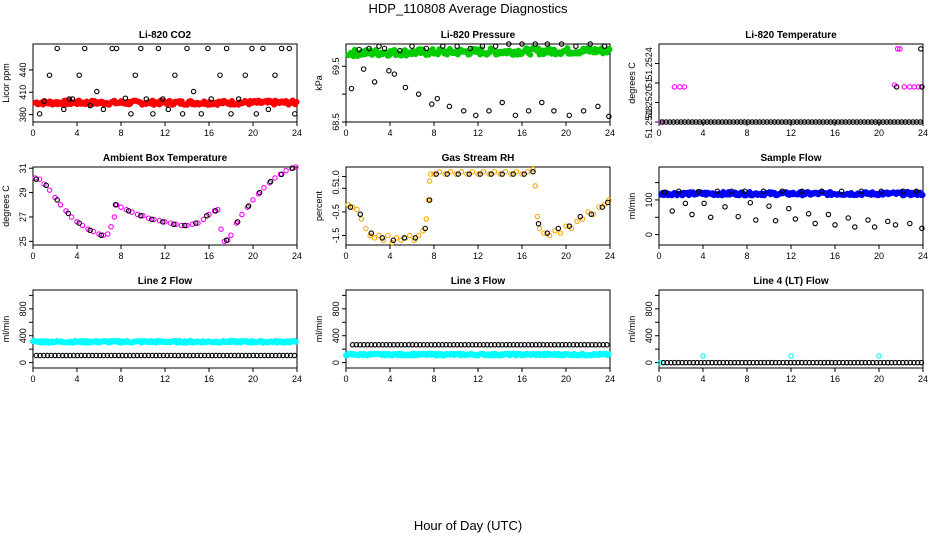 This screenshot has width=936, height=540. Describe the element at coordinates (777, 330) in the screenshot. I see `panel-9: Line 4 (LT) Flow ml/min 0 4 8 12 16 20 24 0 400 800` at that location.